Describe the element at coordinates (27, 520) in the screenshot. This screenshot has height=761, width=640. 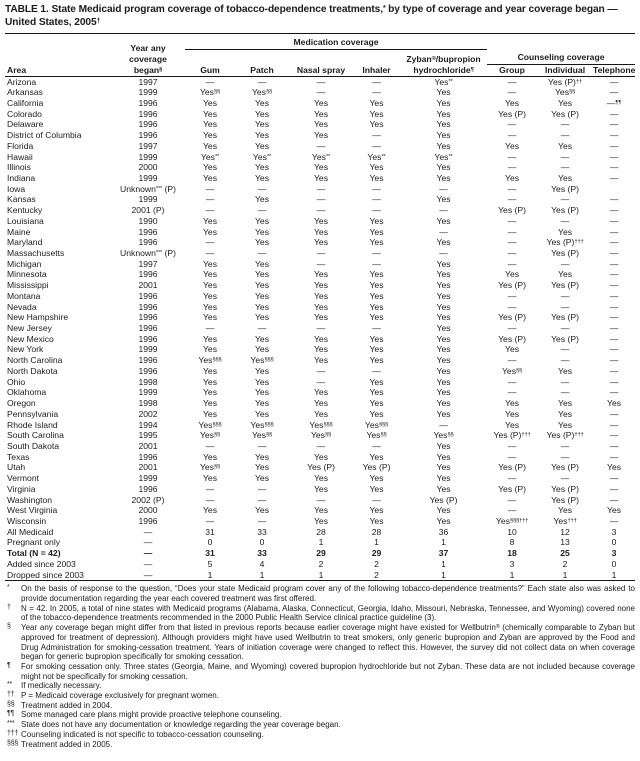
I see `area-cell: Wisconsin` at that location.